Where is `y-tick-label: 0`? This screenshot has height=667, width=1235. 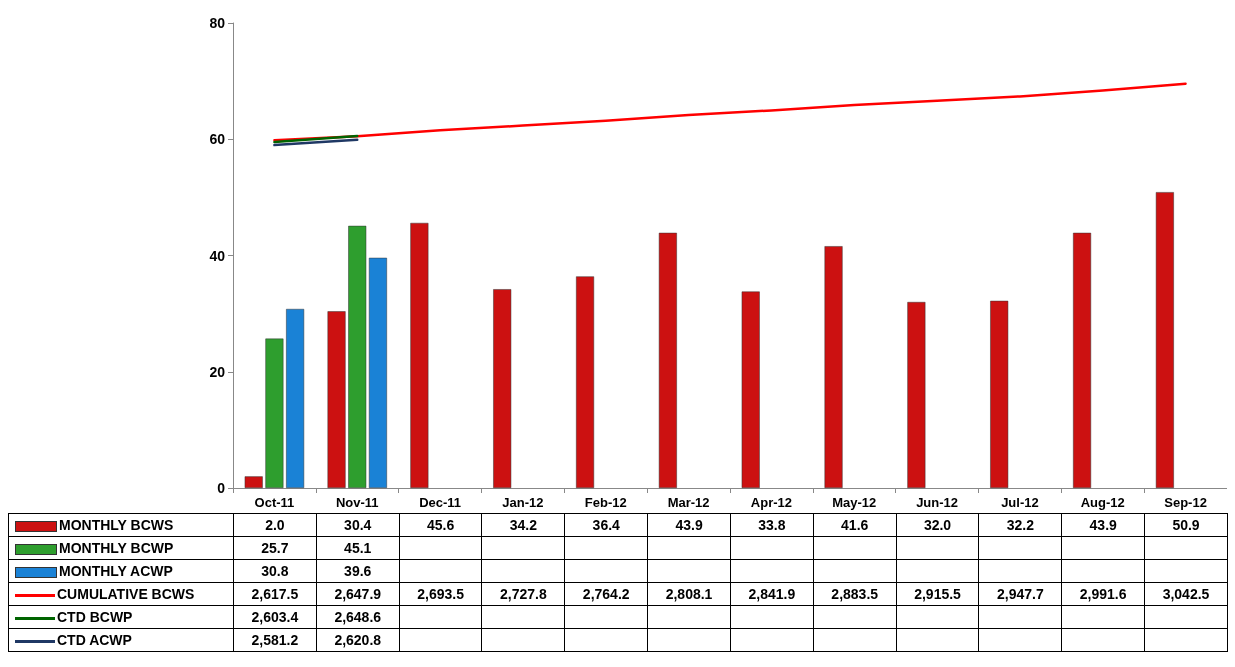
y-tick-label: 0 is located at coordinates (221, 488).